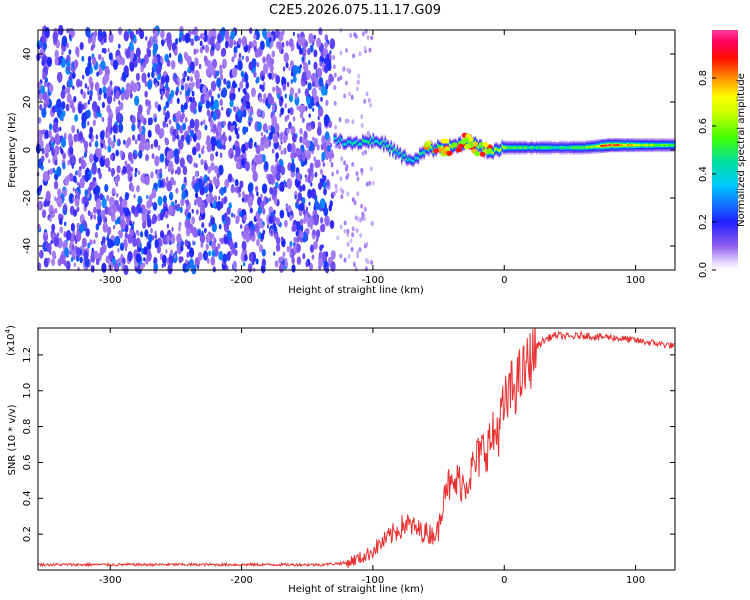 This screenshot has width=750, height=600. I want to click on snr-y-scale: (x104), so click(10, 340).